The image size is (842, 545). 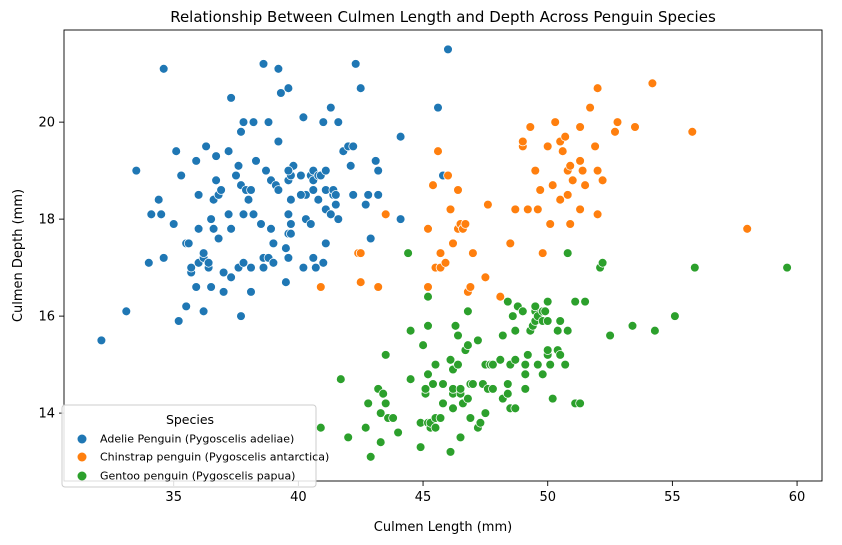 What do you see at coordinates (197, 439) in the screenshot?
I see `legend-label-adelie: Adelie Penguin (Pygoscelis adeliae)` at bounding box center [197, 439].